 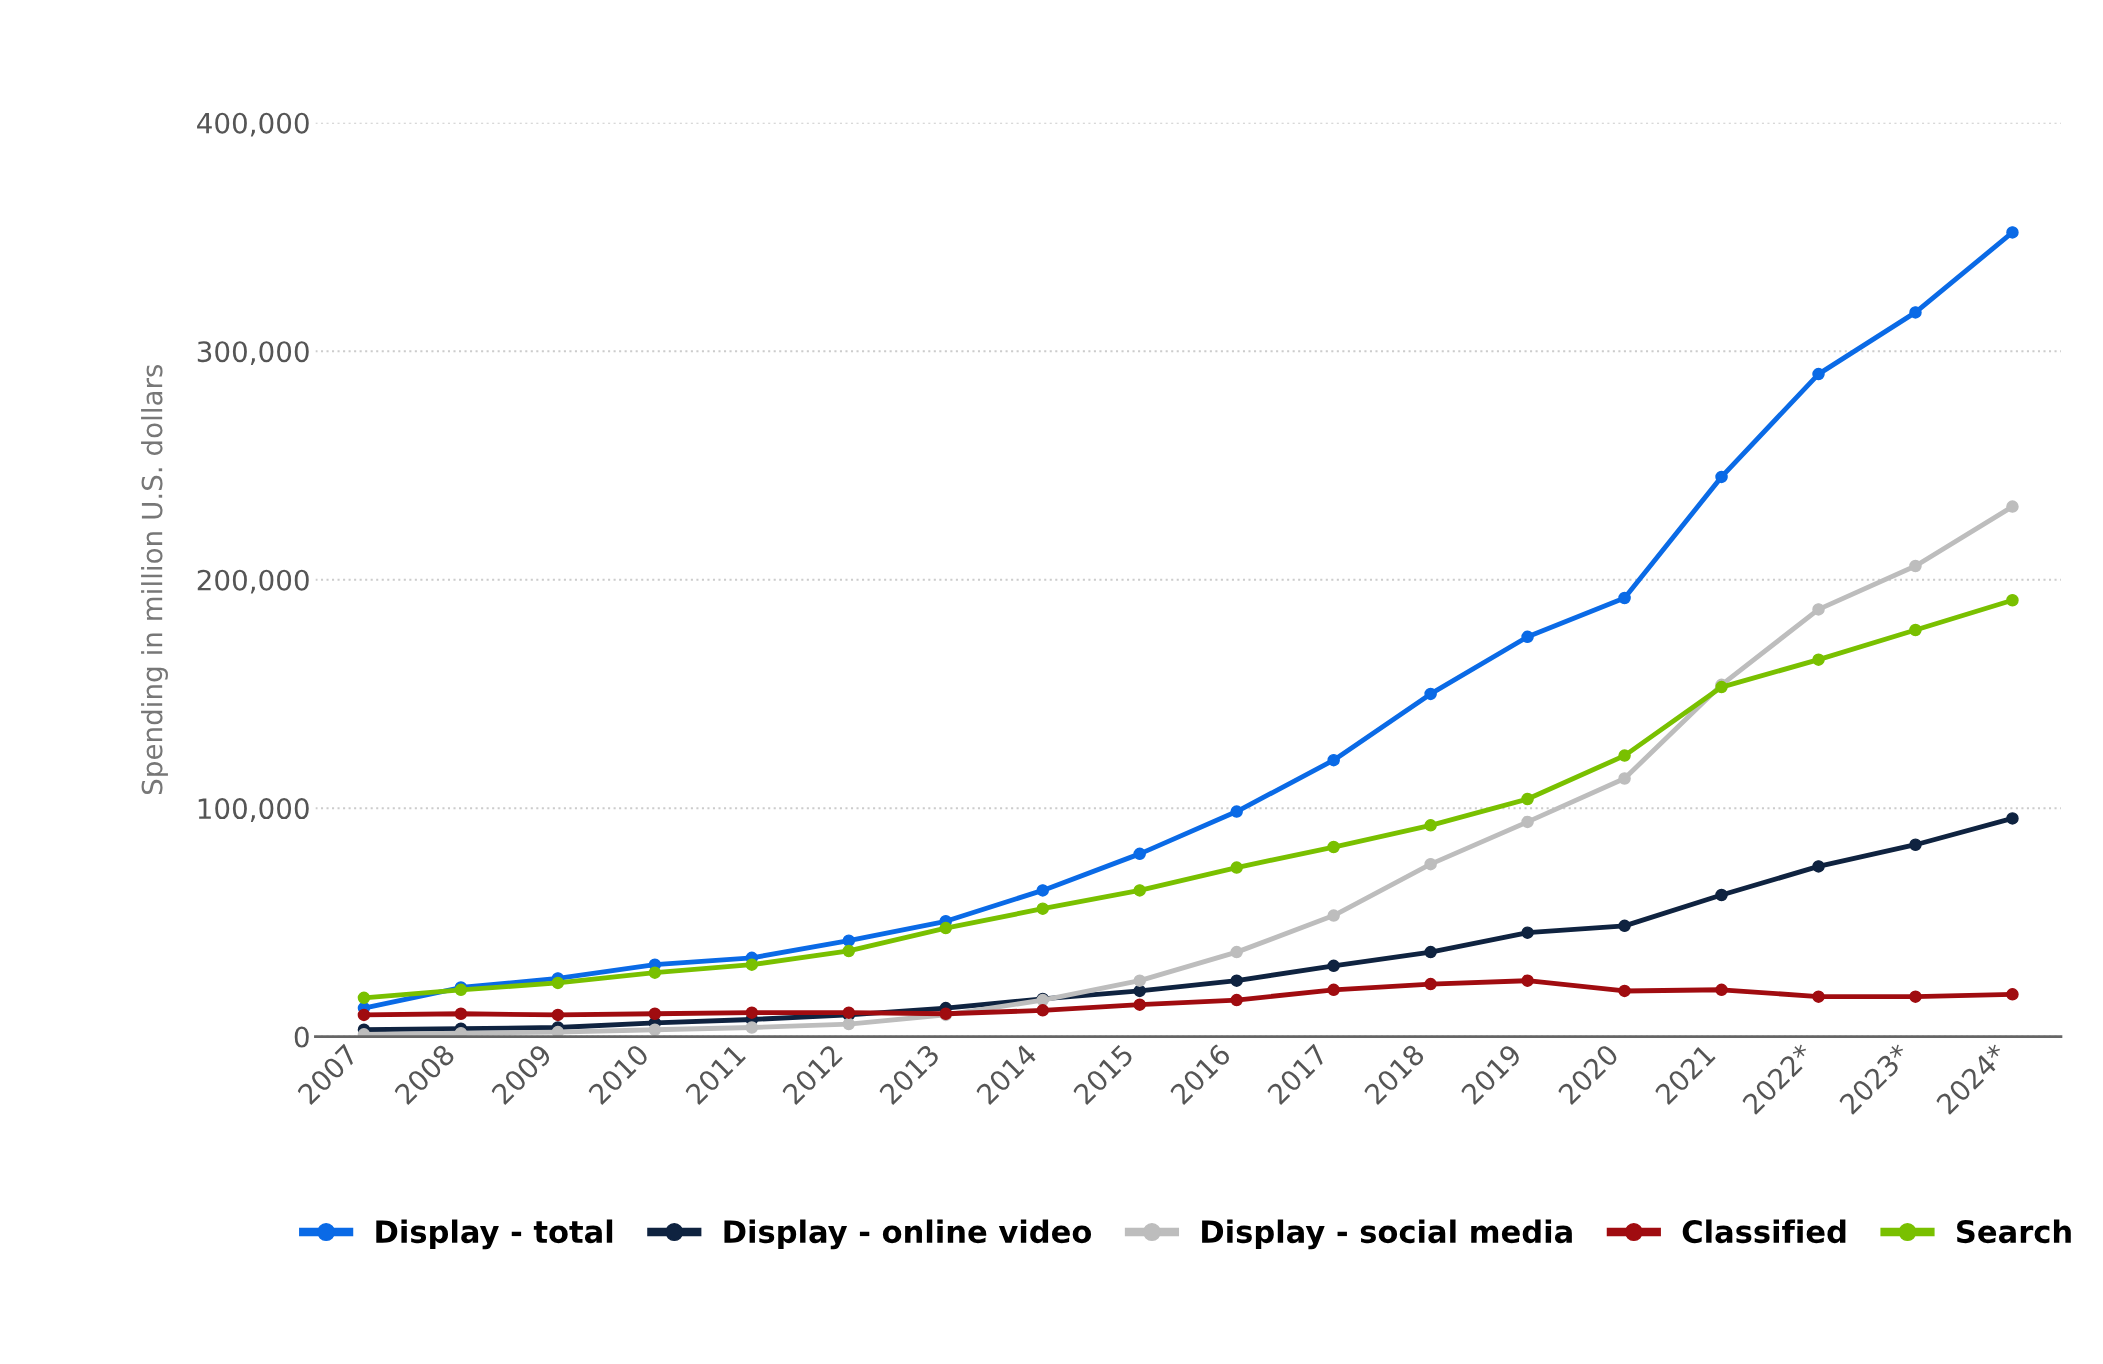 What do you see at coordinates (908, 1234) in the screenshot?
I see `legend-label: Display - online video` at bounding box center [908, 1234].